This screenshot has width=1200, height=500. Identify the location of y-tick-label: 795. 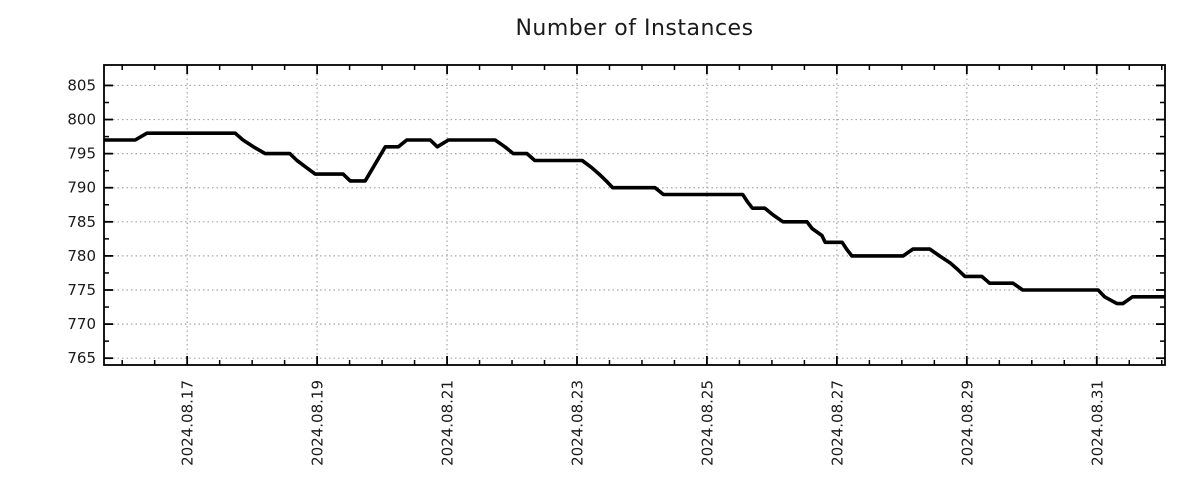
(81, 154).